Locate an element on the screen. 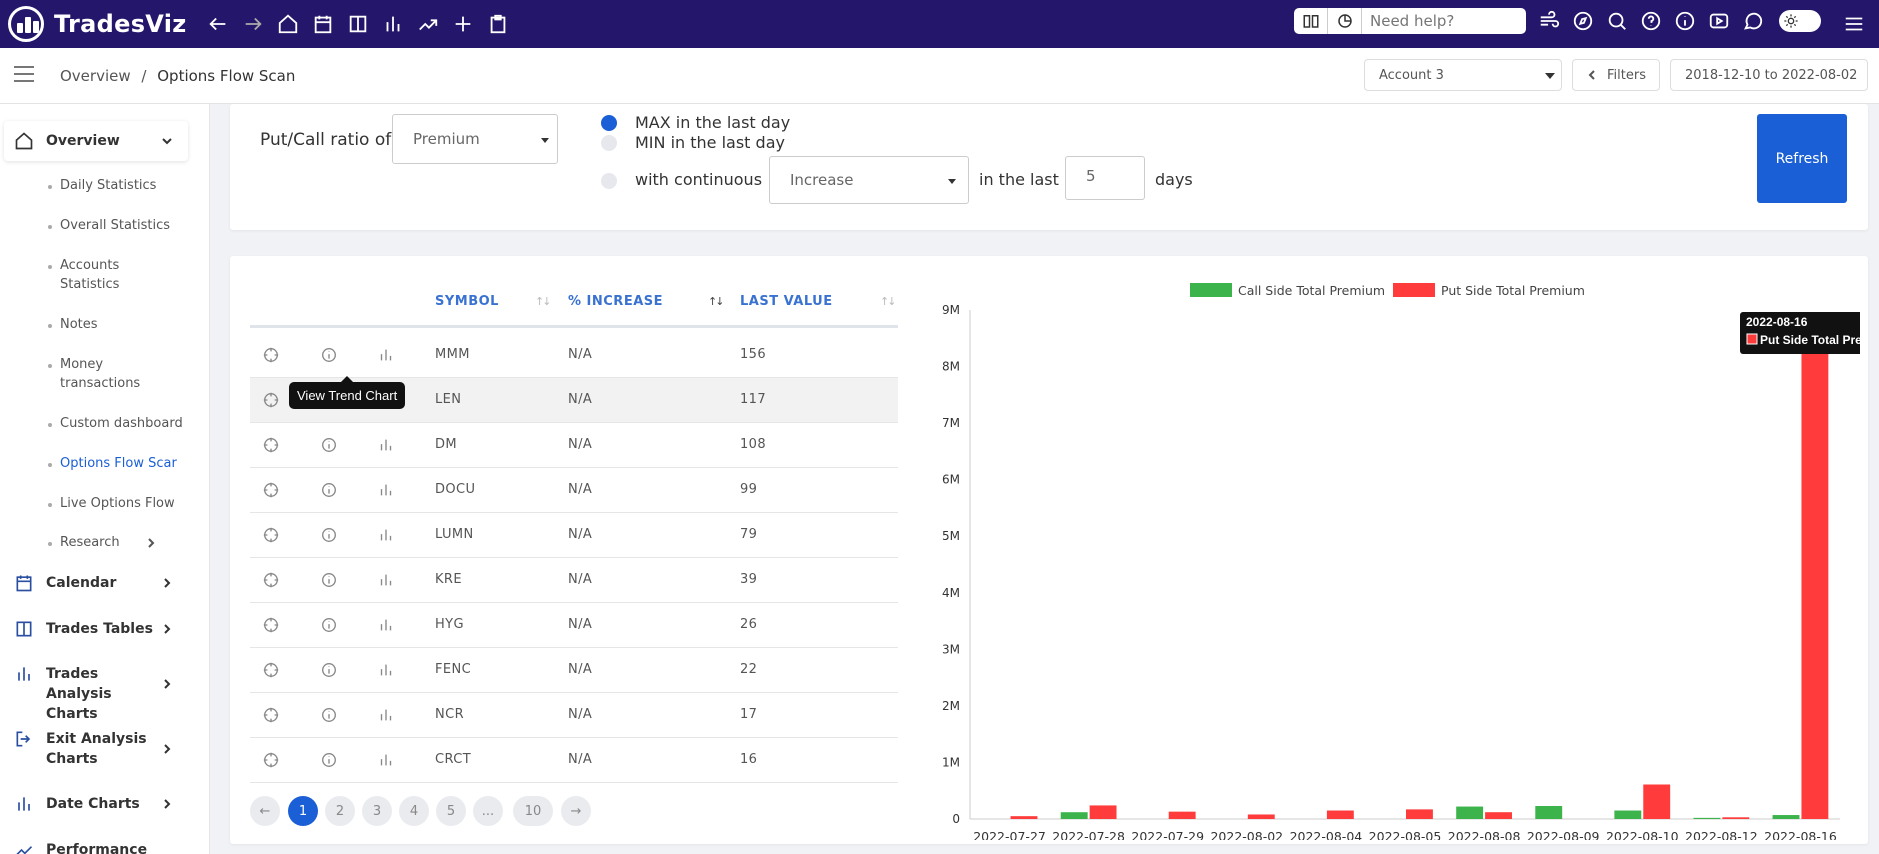  table-row: HYG N/A 26 is located at coordinates (574, 625).